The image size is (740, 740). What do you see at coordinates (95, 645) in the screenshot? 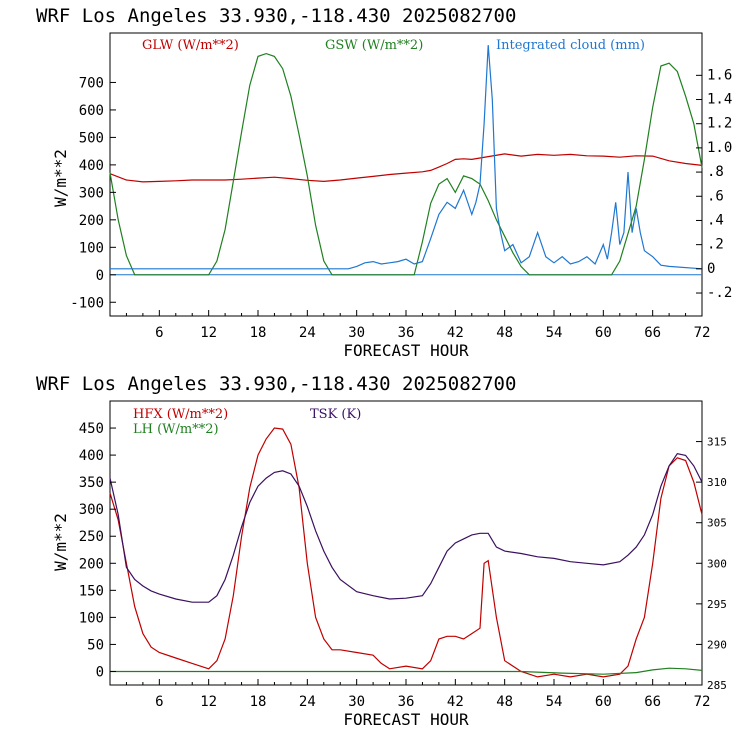
I see `y-tick-label: 50` at bounding box center [95, 645].